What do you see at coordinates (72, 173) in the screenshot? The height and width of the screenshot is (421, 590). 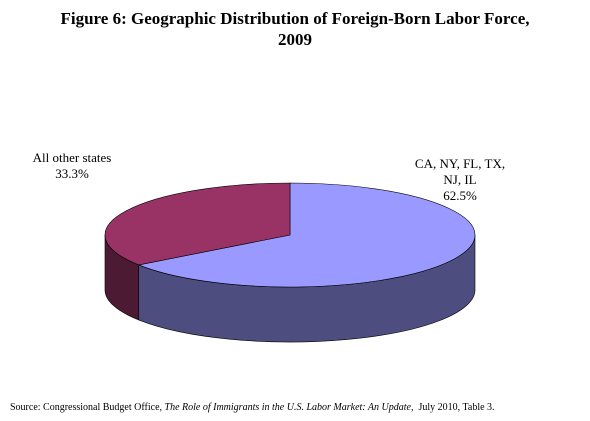 I see `value-label: 33.3%` at bounding box center [72, 173].